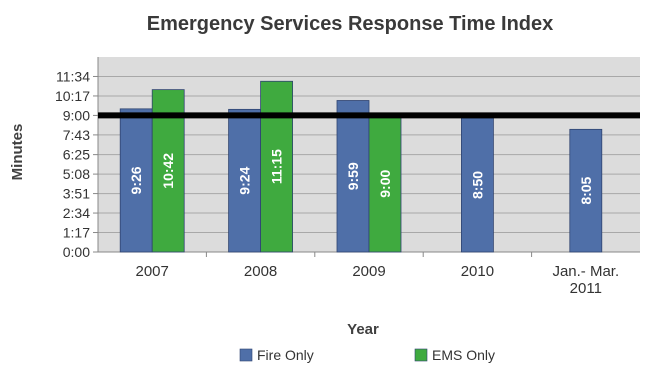 This screenshot has height=368, width=655. What do you see at coordinates (76, 115) in the screenshot?
I see `y-tick-label: 9:00` at bounding box center [76, 115].